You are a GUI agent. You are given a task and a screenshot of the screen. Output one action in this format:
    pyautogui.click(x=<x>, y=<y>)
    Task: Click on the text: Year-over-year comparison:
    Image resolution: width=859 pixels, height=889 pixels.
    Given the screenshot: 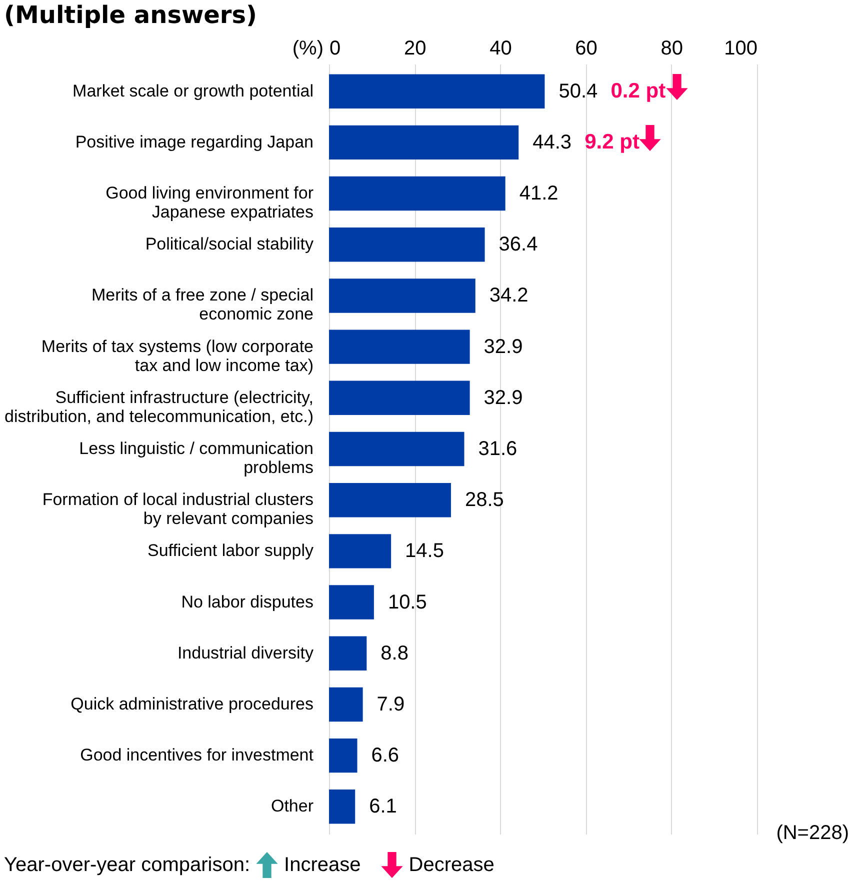 What is the action you would take?
    pyautogui.click(x=127, y=865)
    